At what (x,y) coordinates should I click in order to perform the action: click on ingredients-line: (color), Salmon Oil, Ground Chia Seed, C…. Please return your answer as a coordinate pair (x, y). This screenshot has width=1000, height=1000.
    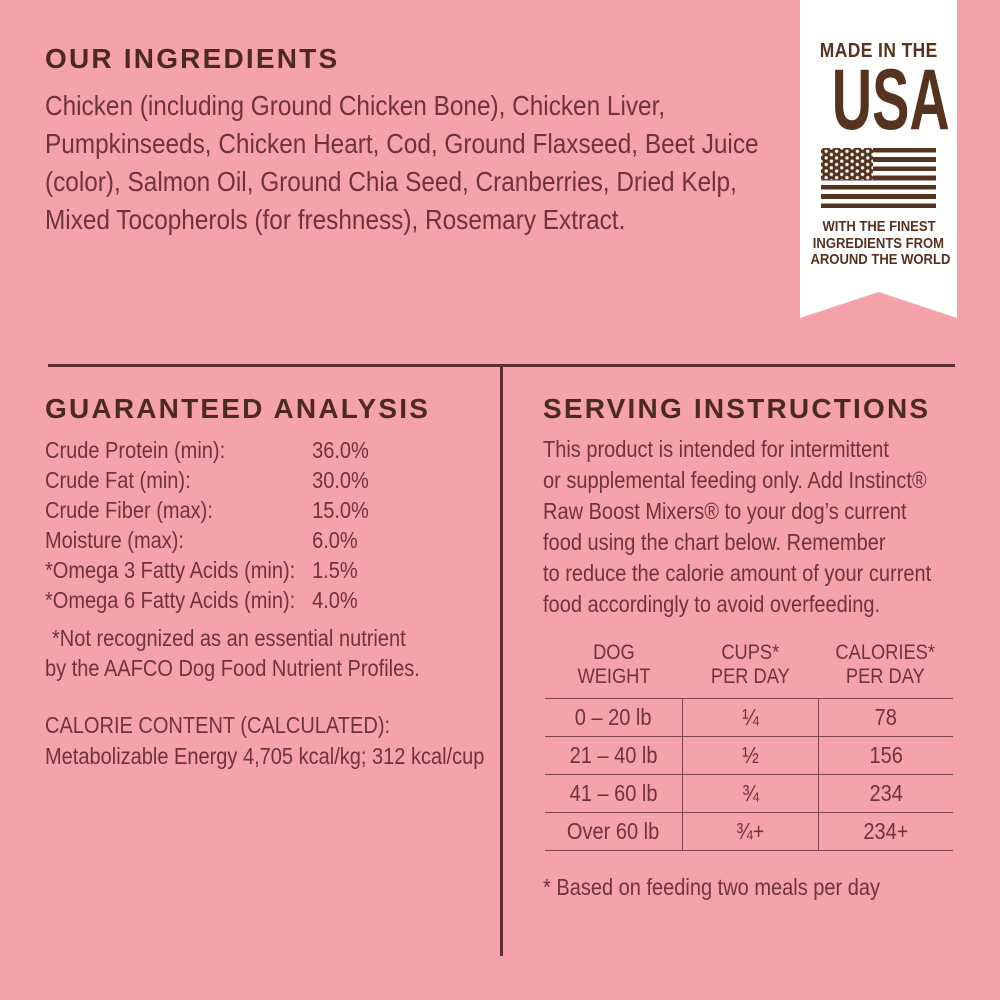
    Looking at the image, I should click on (391, 181).